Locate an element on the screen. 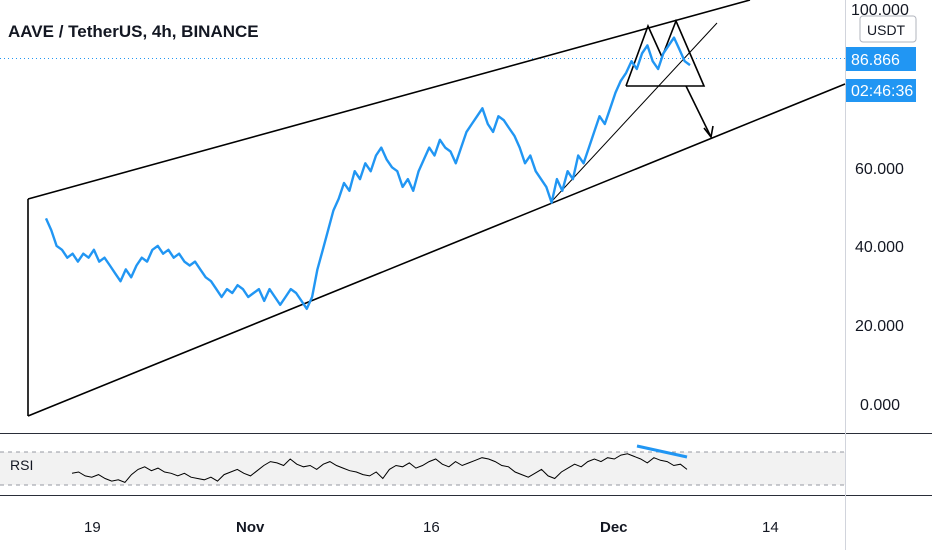 This screenshot has width=932, height=550. countdown-value: 02:46:36 is located at coordinates (882, 91).